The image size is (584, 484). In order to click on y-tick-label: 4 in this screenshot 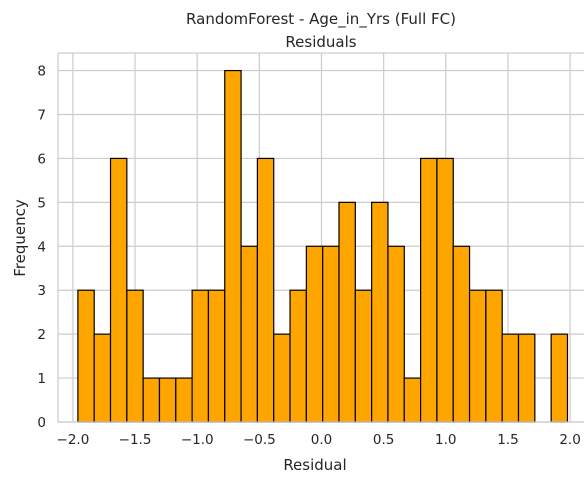, I will do `click(41, 247)`.